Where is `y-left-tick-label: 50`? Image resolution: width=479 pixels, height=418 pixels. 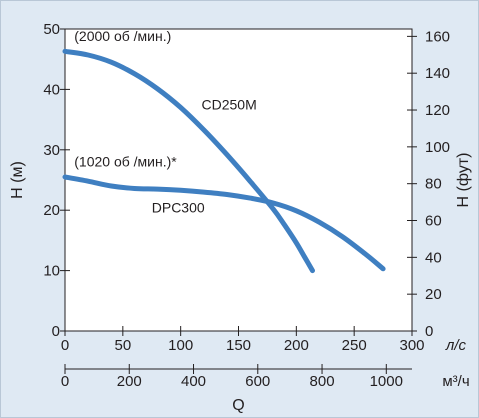 y-left-tick-label: 50 is located at coordinates (51, 29).